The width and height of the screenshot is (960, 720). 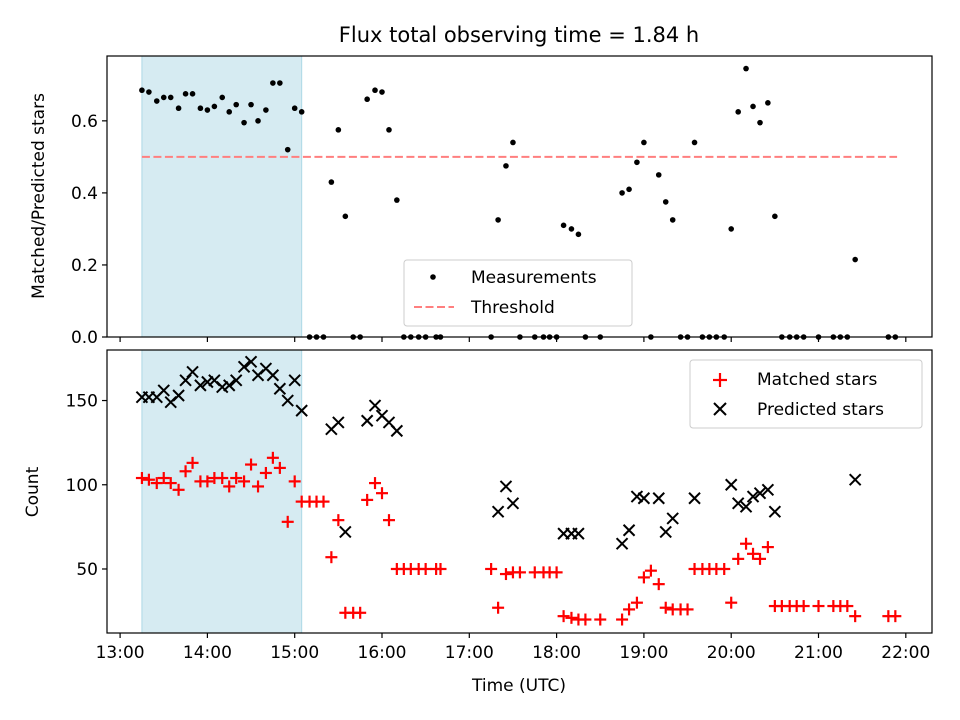 I want to click on measurements-legend-marker, so click(x=433, y=277).